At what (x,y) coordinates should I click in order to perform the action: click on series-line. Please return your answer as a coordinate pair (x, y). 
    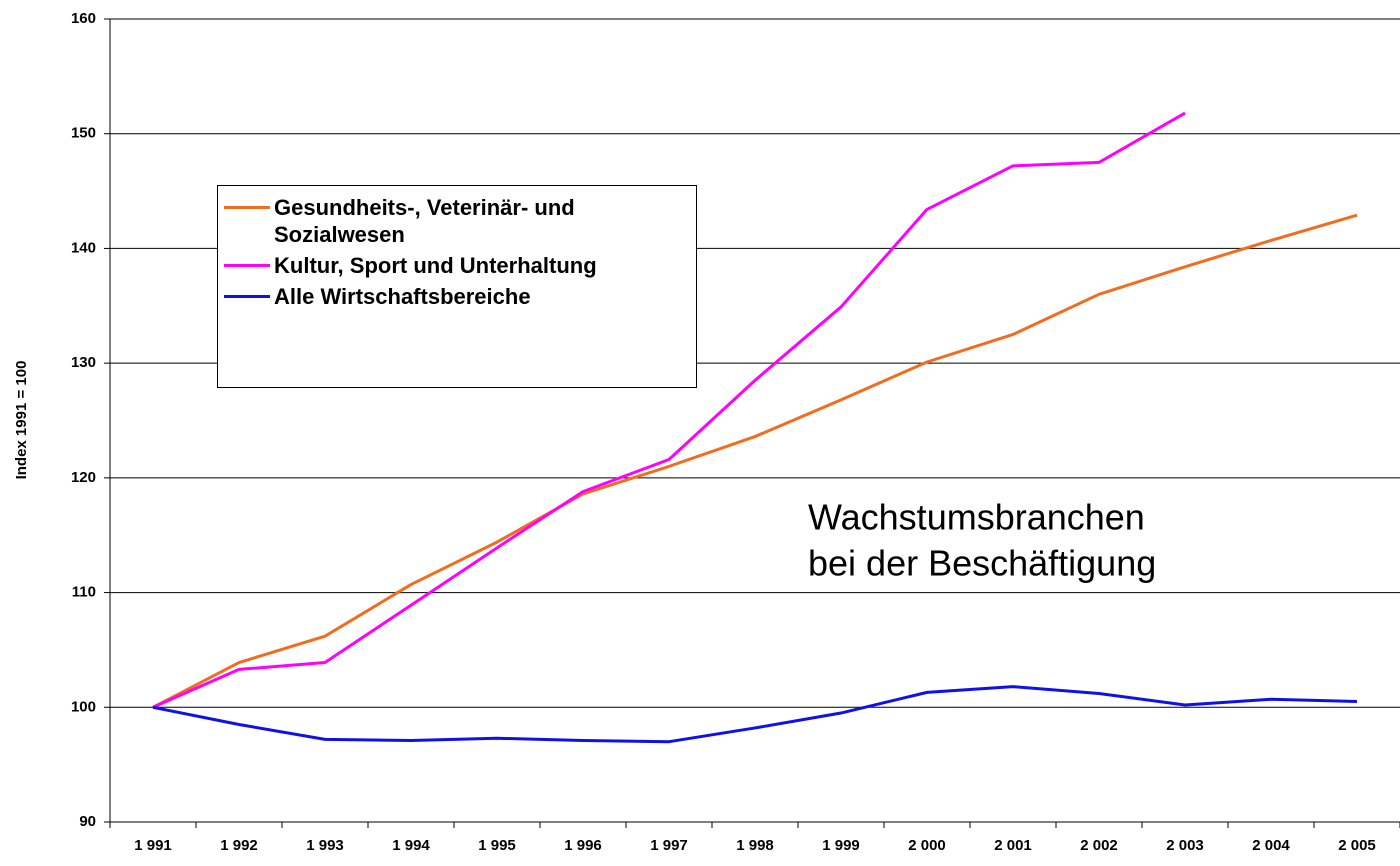
    Looking at the image, I should click on (755, 714).